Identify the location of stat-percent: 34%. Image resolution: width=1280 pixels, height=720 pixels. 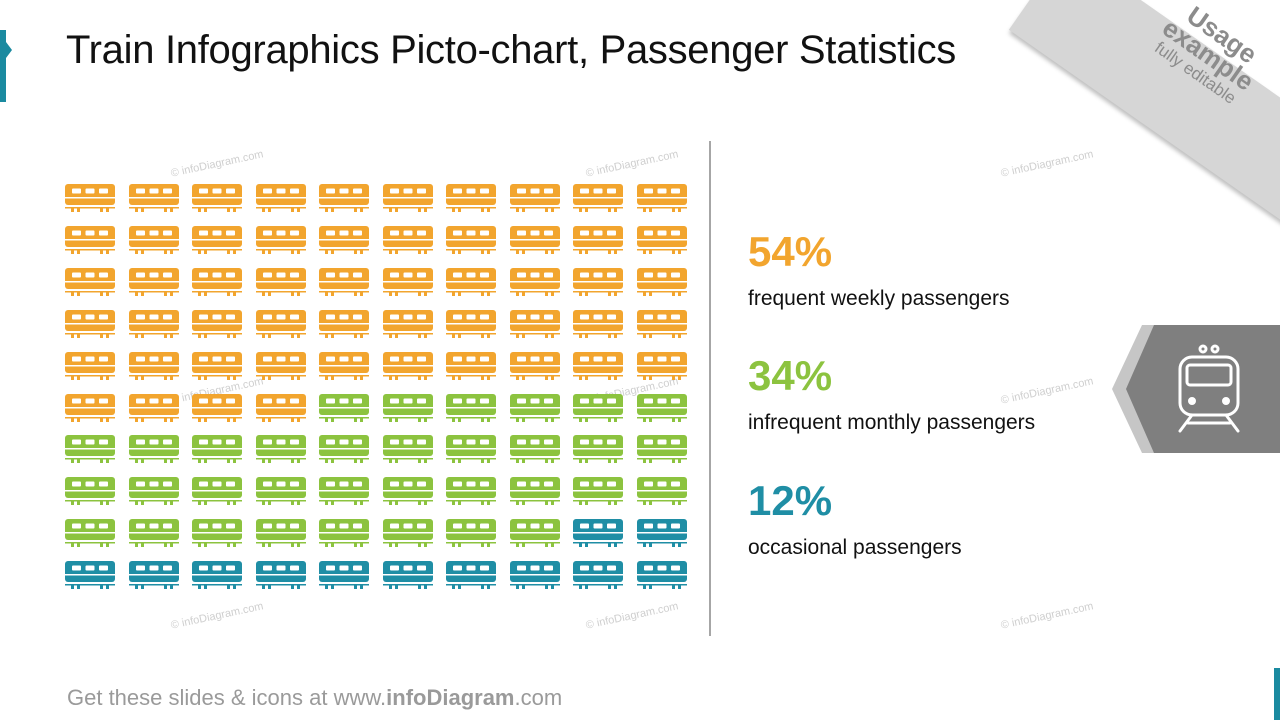
(790, 375).